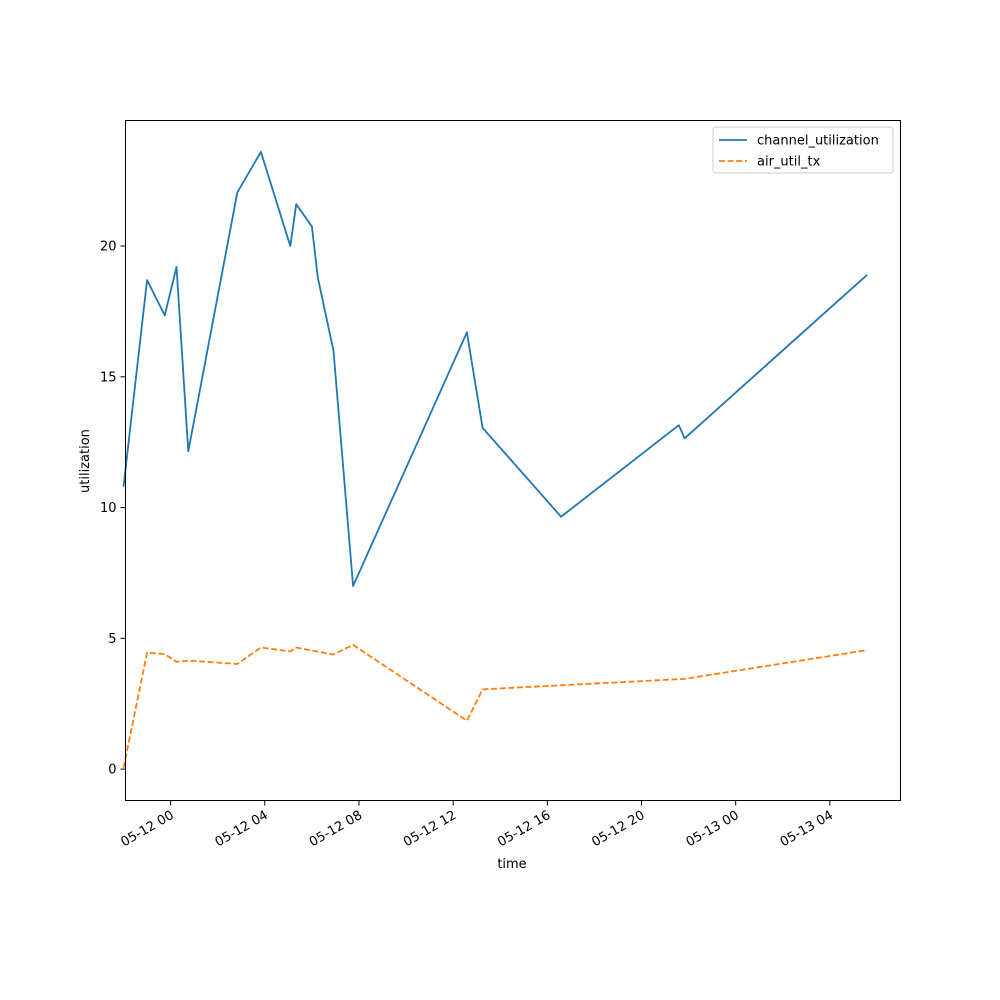 The image size is (1000, 1000). I want to click on x-tick-label-2: 05-12 08, so click(336, 829).